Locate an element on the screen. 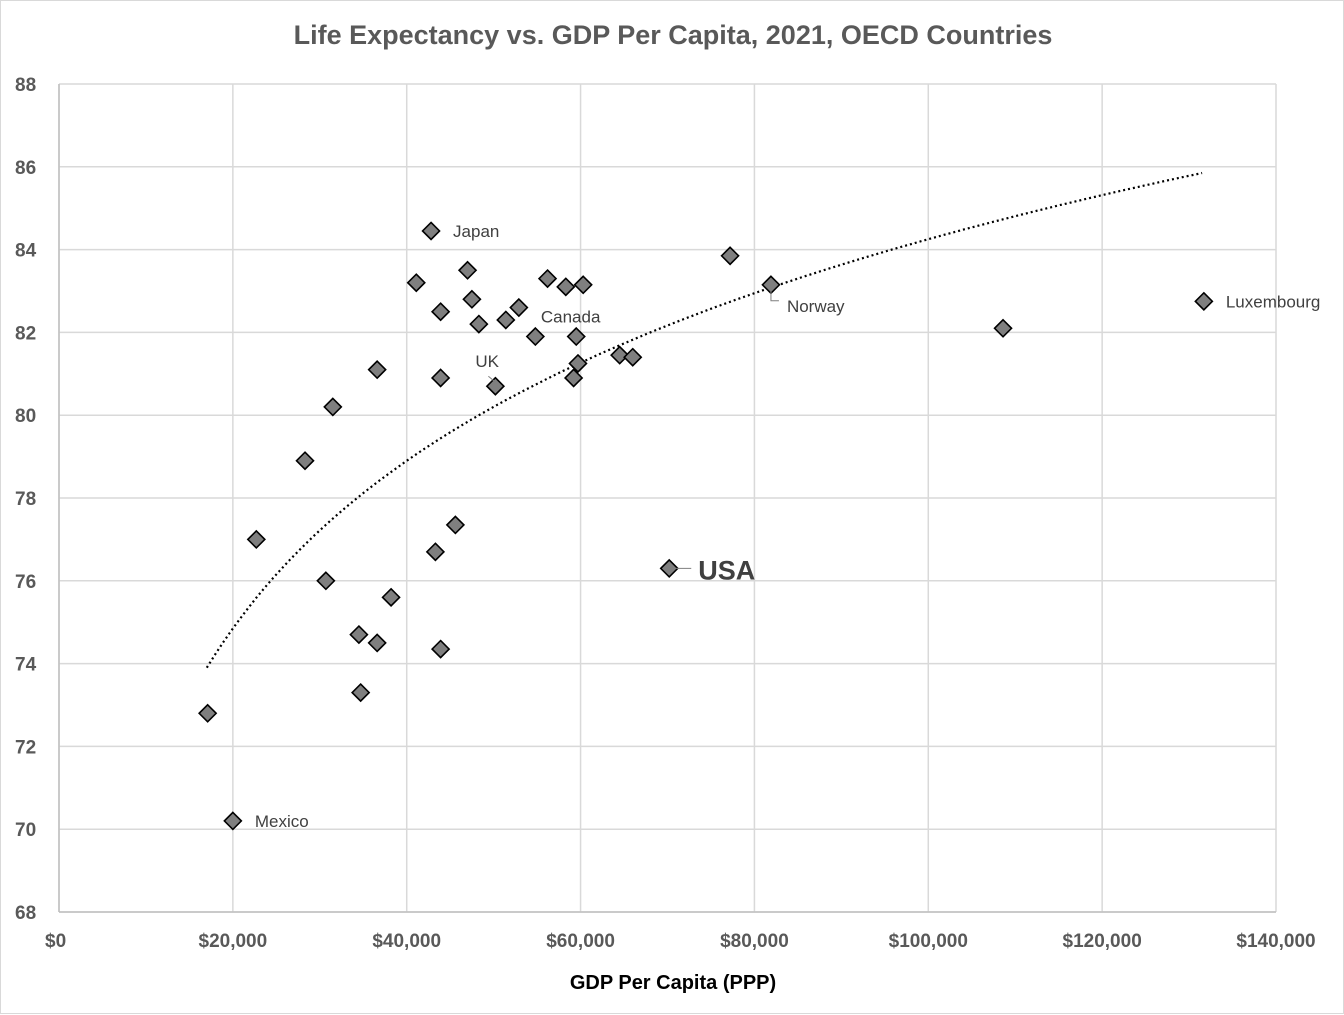  data-label-norway: Norway is located at coordinates (816, 306).